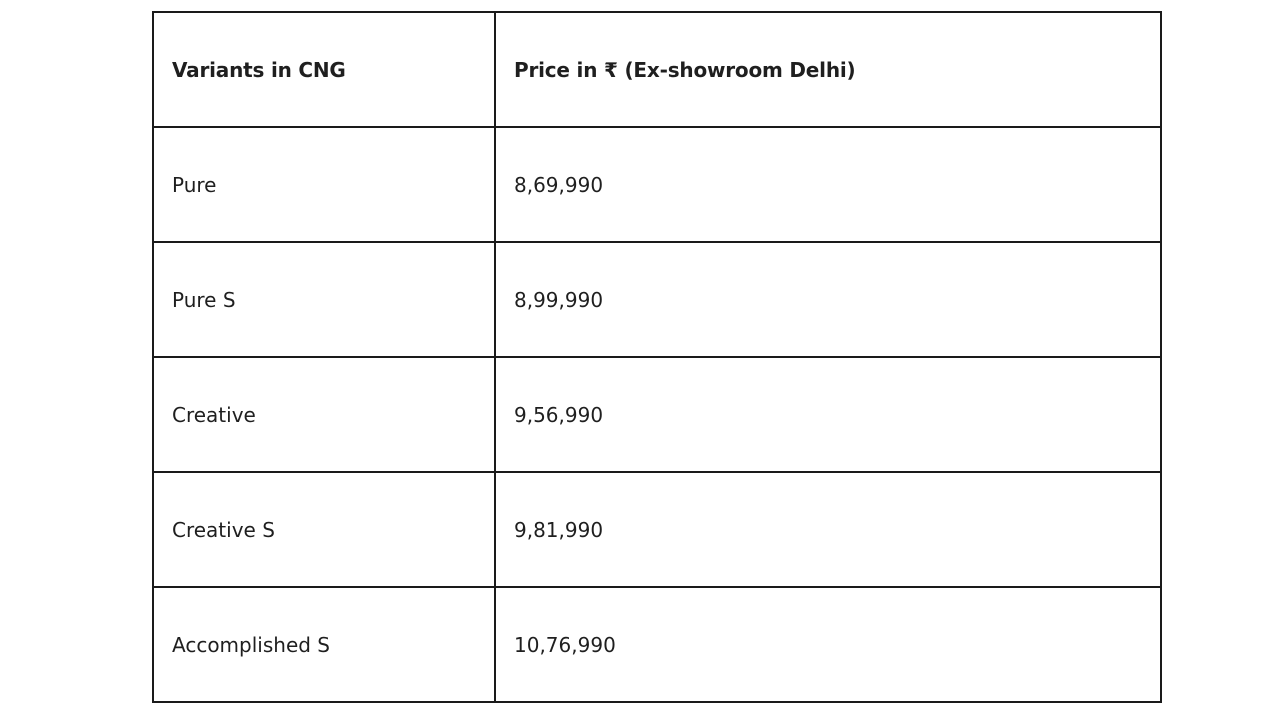 The width and height of the screenshot is (1280, 720). I want to click on header-variant: Variants in CNG, so click(324, 69).